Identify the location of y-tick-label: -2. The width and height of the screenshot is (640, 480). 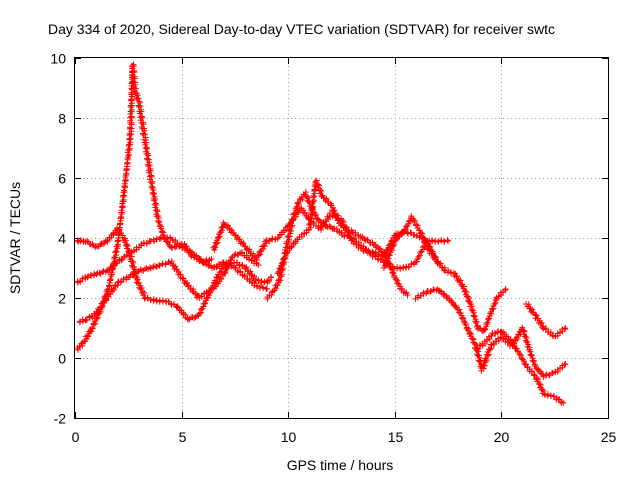
(60, 419).